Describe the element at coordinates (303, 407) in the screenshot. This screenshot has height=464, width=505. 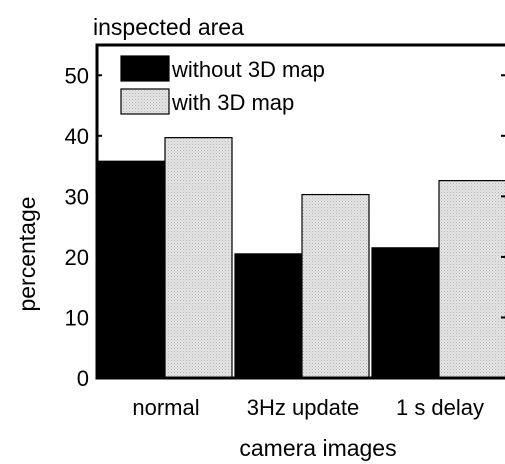
I see `x-tick-label: 3Hz update` at that location.